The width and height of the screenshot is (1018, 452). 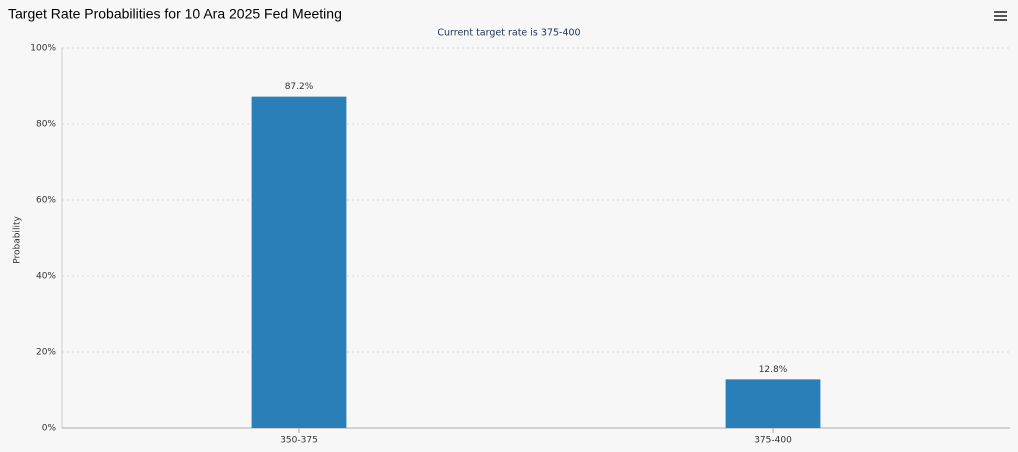 I want to click on x-tick-label: 375-400, so click(x=773, y=441).